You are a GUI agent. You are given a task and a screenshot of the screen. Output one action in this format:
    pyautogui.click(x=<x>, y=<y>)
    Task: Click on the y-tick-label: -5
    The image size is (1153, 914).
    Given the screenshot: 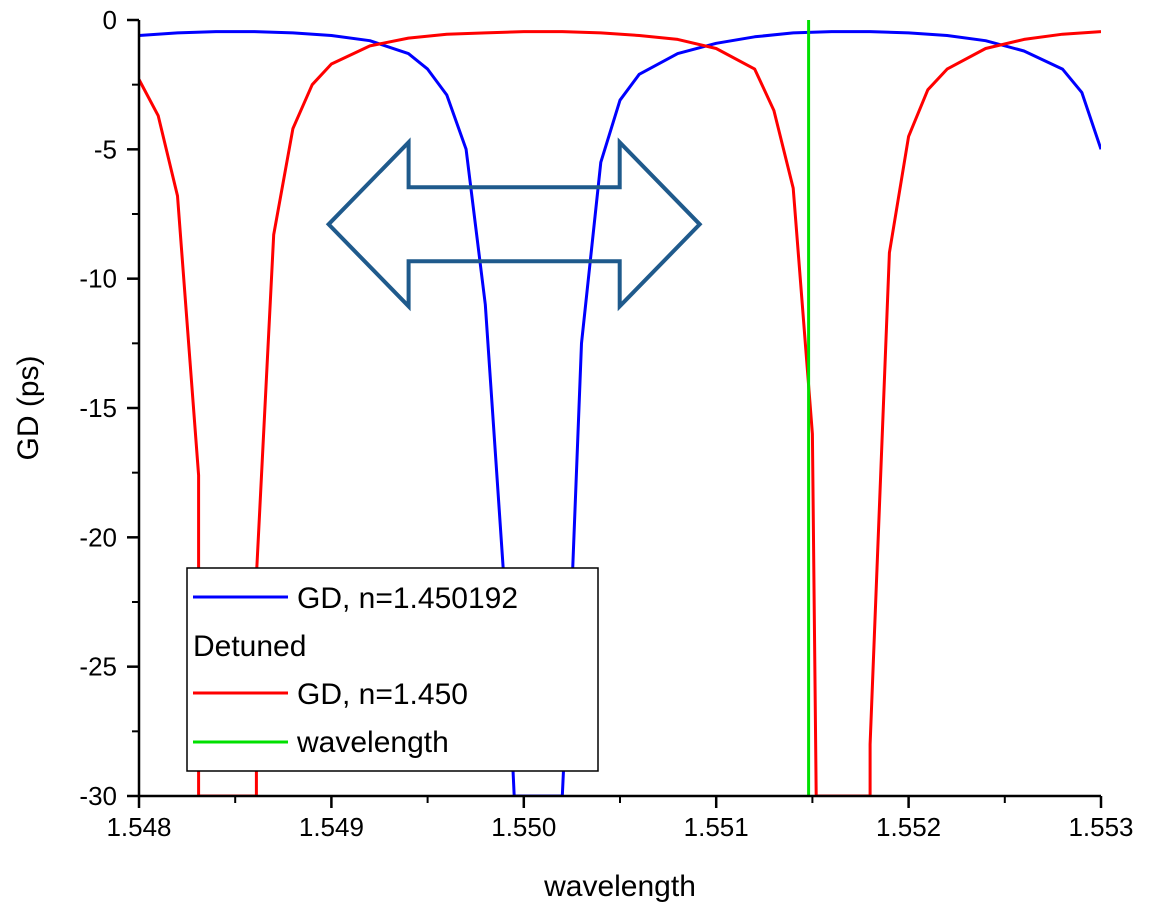 What is the action you would take?
    pyautogui.click(x=105, y=149)
    